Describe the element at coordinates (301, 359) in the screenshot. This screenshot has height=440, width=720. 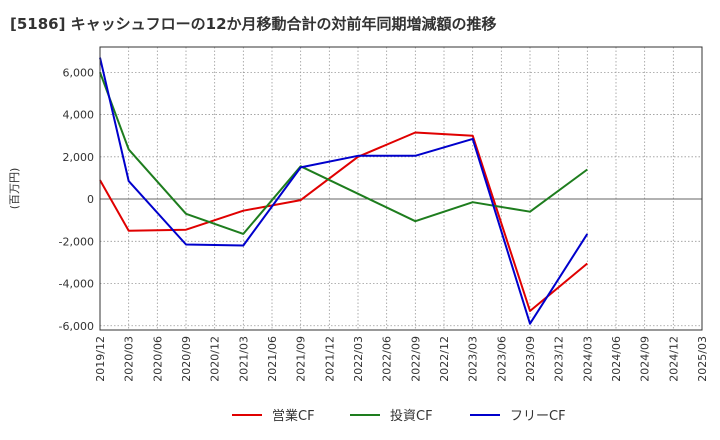
I see `x-tick-label: 2021/09` at that location.